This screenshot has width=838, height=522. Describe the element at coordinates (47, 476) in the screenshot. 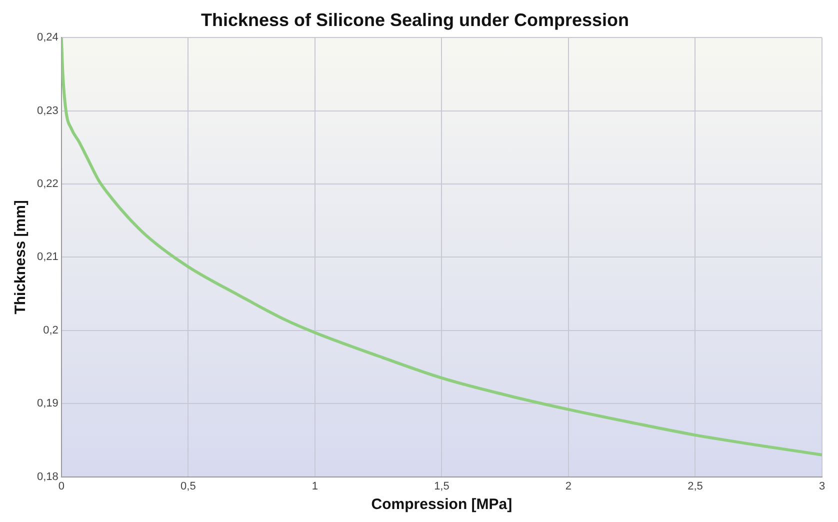

I see `y-tick-label: 0,18` at that location.